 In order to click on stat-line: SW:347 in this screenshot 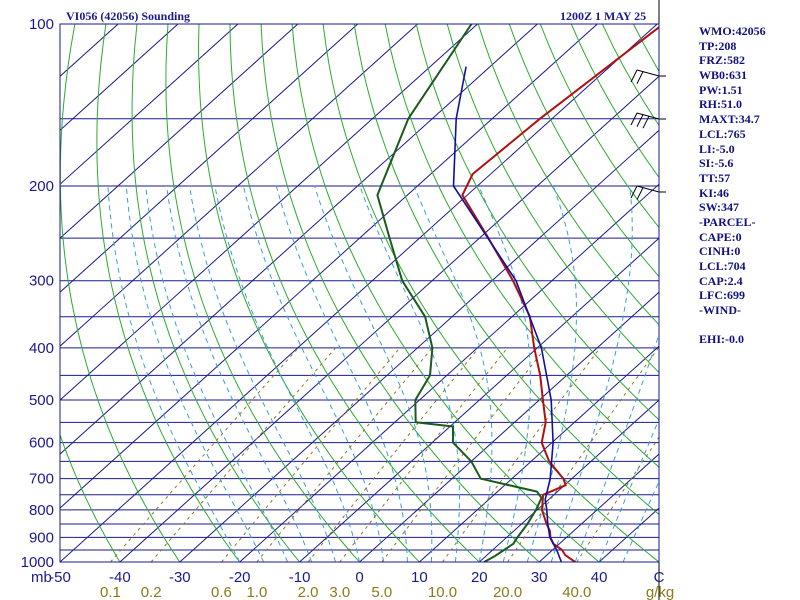, I will do `click(719, 207)`.